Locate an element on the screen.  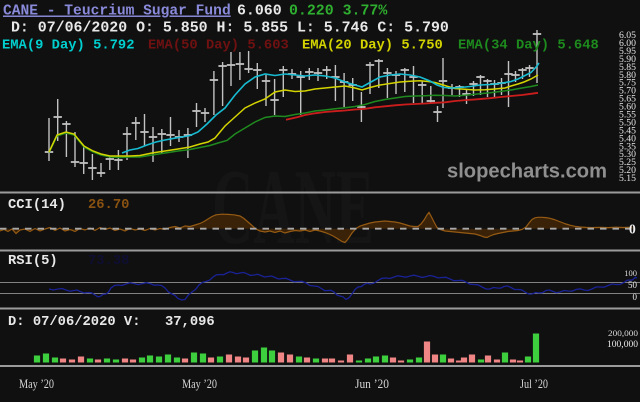
svg-text: 5.60 is located at coordinates (628, 107).